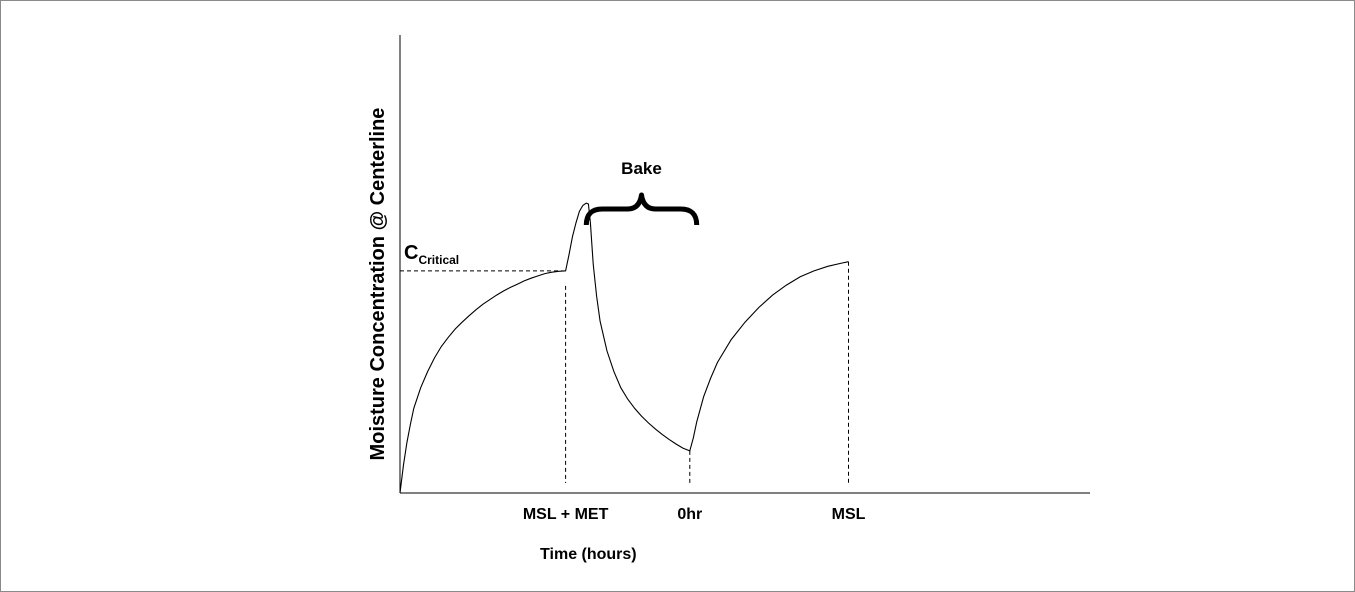  What do you see at coordinates (641, 168) in the screenshot?
I see `bake-label: Bake` at bounding box center [641, 168].